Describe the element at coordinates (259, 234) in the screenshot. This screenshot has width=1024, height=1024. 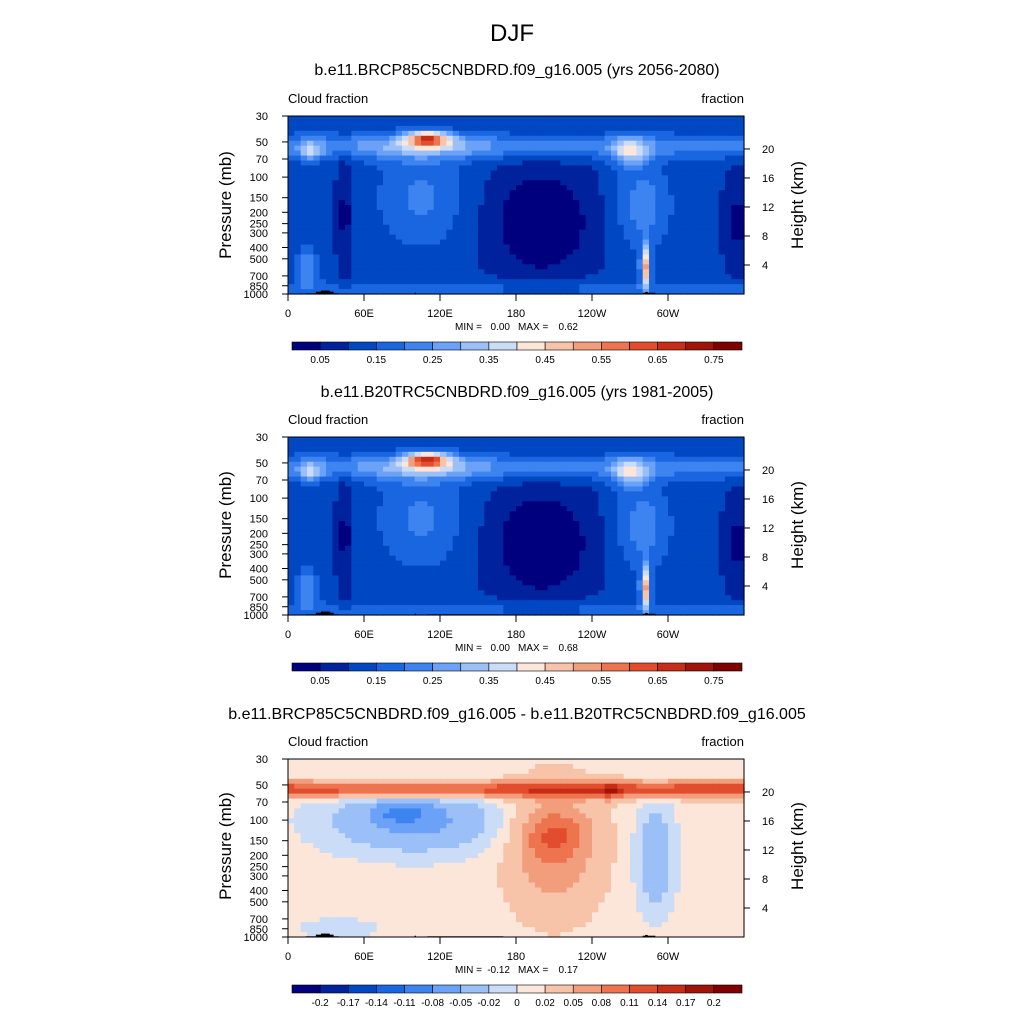
I see `y-tick-label: 300` at that location.